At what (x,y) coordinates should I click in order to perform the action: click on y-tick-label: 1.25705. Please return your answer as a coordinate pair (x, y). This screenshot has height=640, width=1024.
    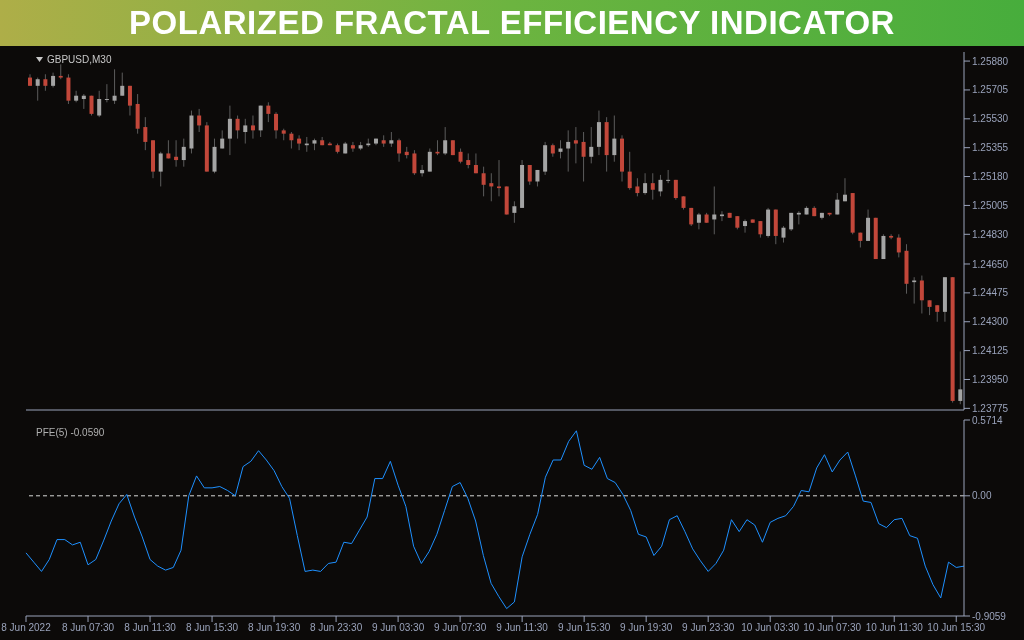
    Looking at the image, I should click on (990, 90).